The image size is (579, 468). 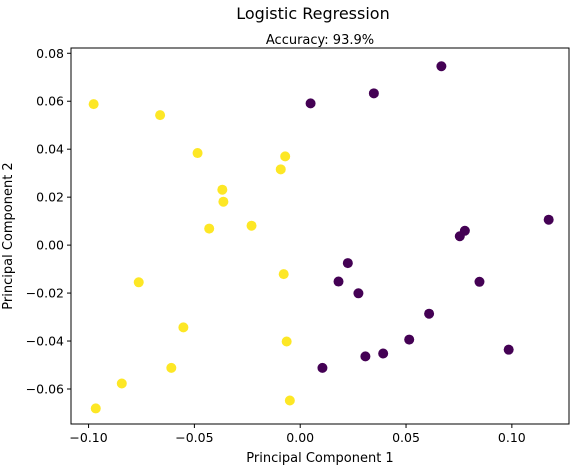 What do you see at coordinates (300, 437) in the screenshot?
I see `x-tick-label: 0.00` at bounding box center [300, 437].